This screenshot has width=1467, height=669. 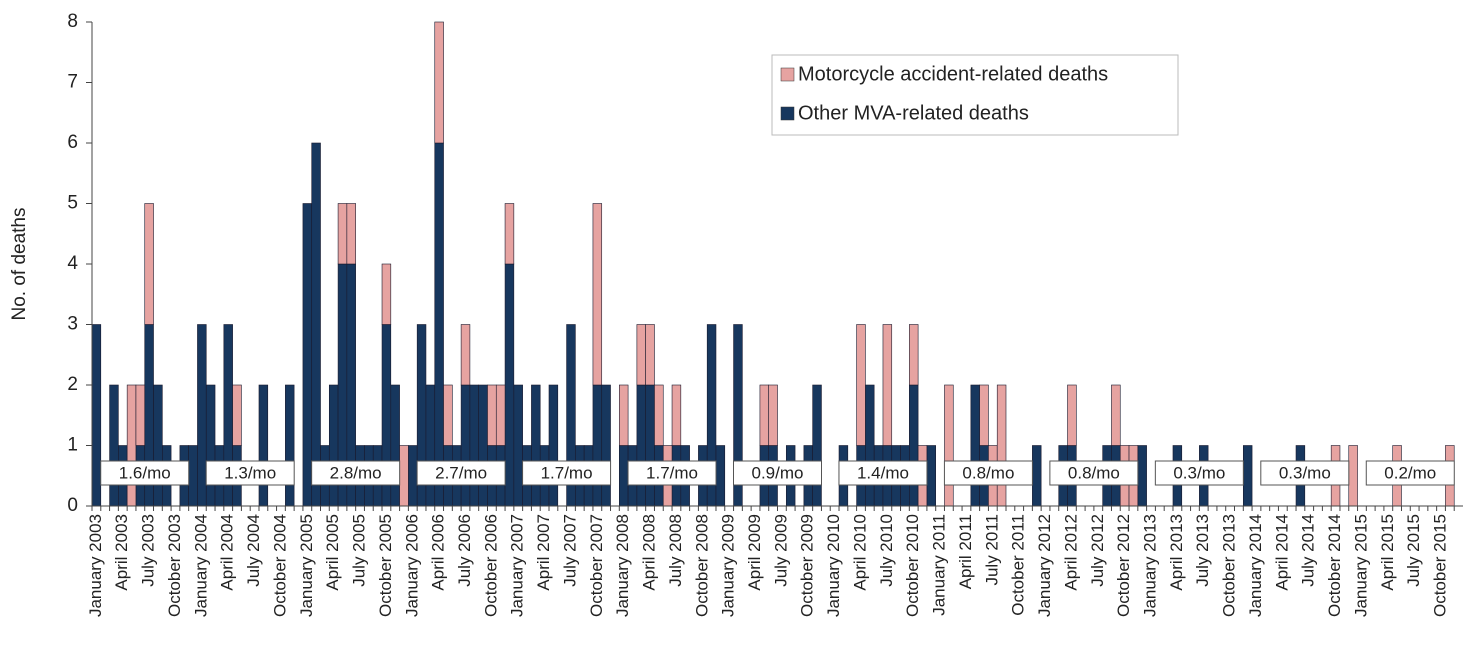 I want to click on x-tick-label: April 2005, so click(x=332, y=552).